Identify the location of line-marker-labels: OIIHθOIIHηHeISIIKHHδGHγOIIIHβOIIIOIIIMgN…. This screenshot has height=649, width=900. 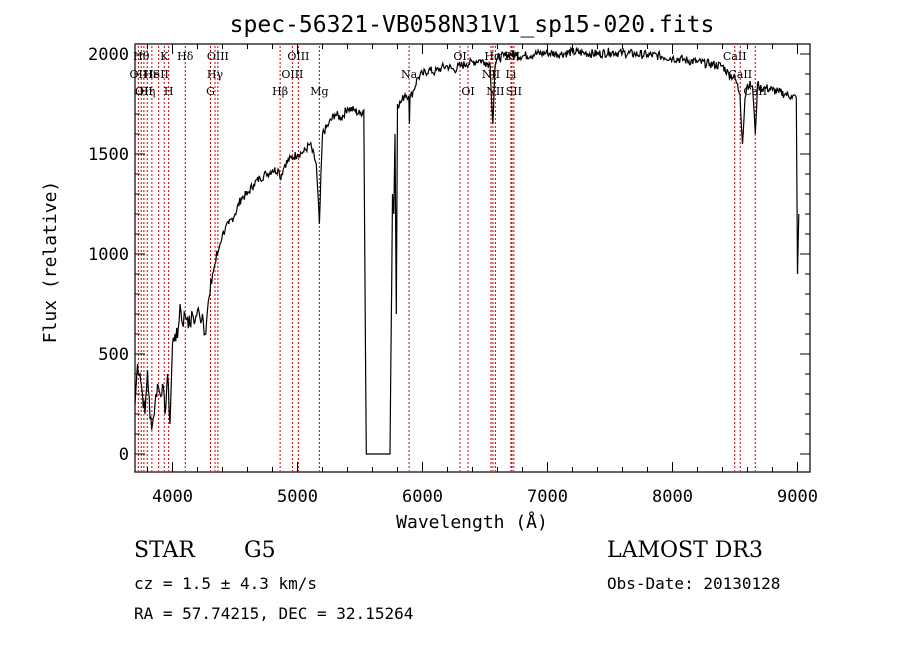
(449, 74).